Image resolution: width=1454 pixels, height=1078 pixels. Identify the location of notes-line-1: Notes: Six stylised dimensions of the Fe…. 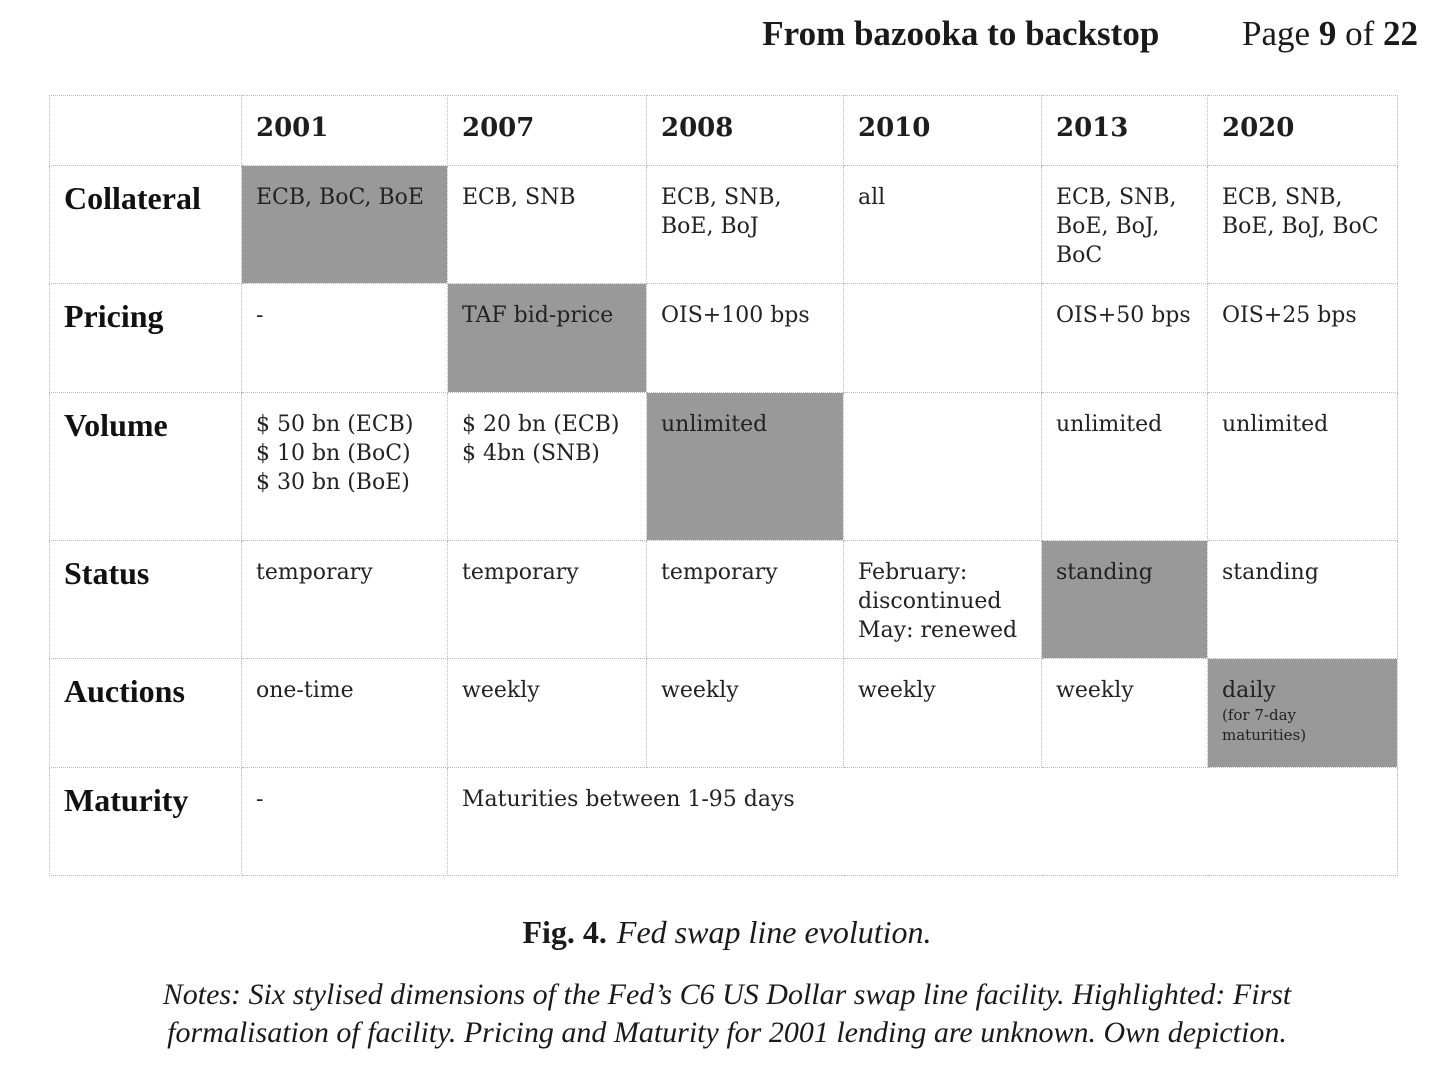
(727, 994).